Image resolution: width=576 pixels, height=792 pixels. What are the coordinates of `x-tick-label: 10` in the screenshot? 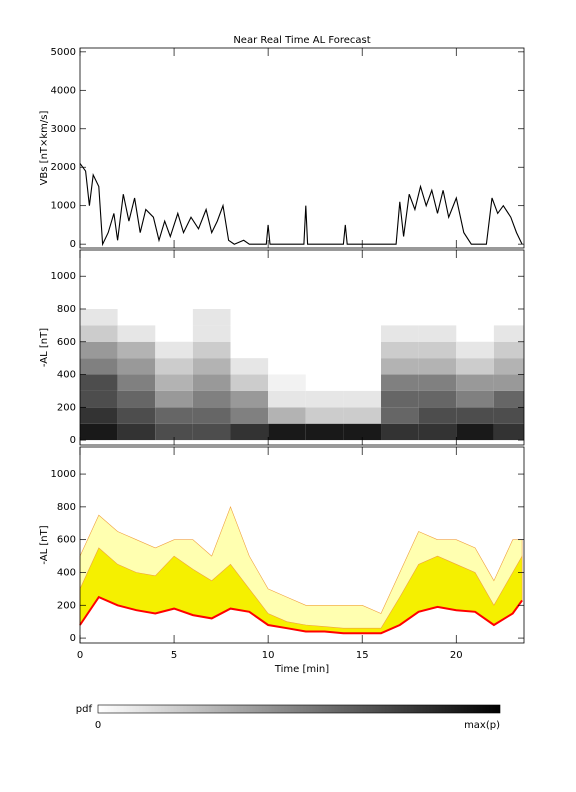 It's located at (268, 655).